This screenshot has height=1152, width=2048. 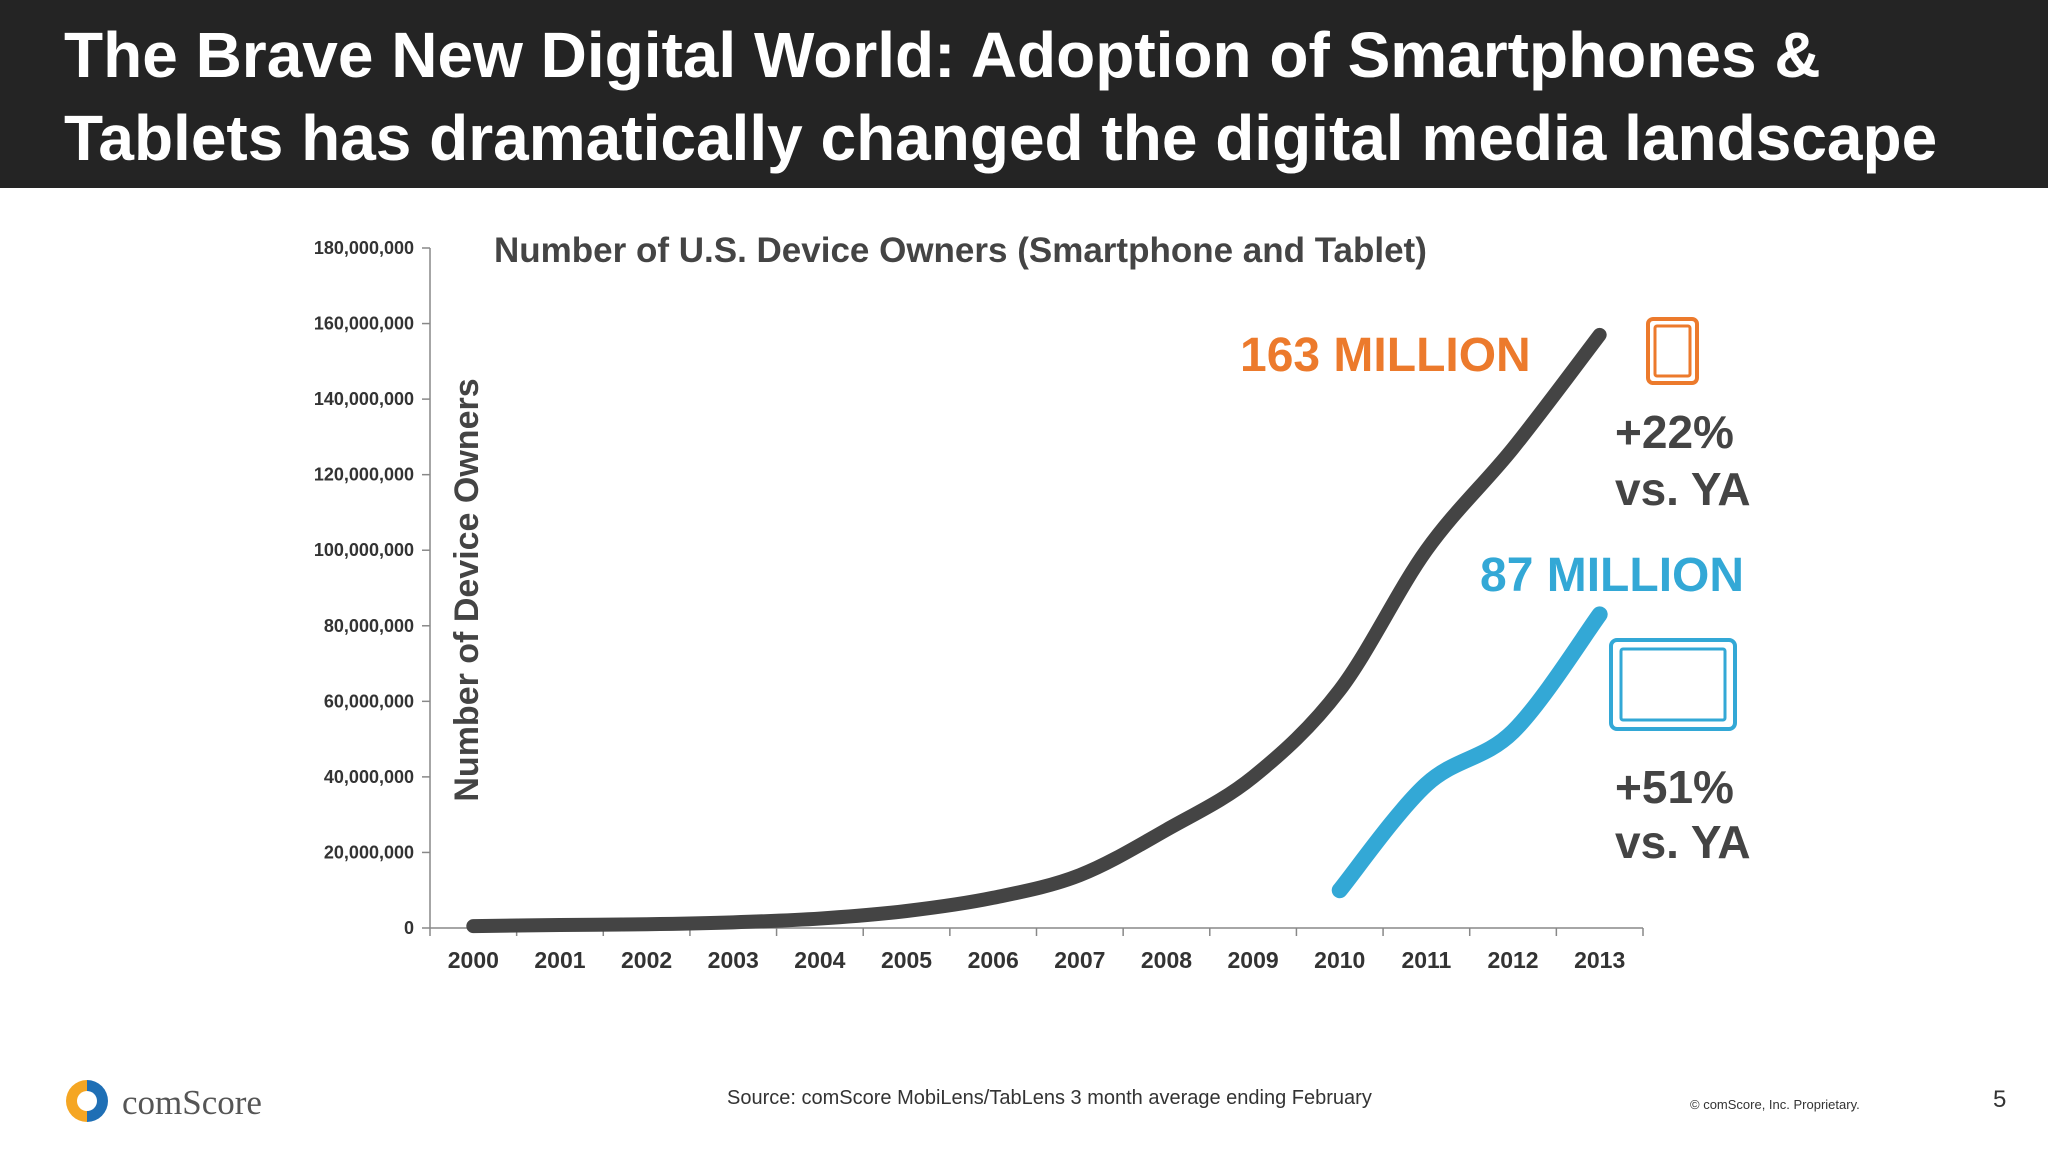 I want to click on x-tick-label: 2010, so click(x=1339, y=960).